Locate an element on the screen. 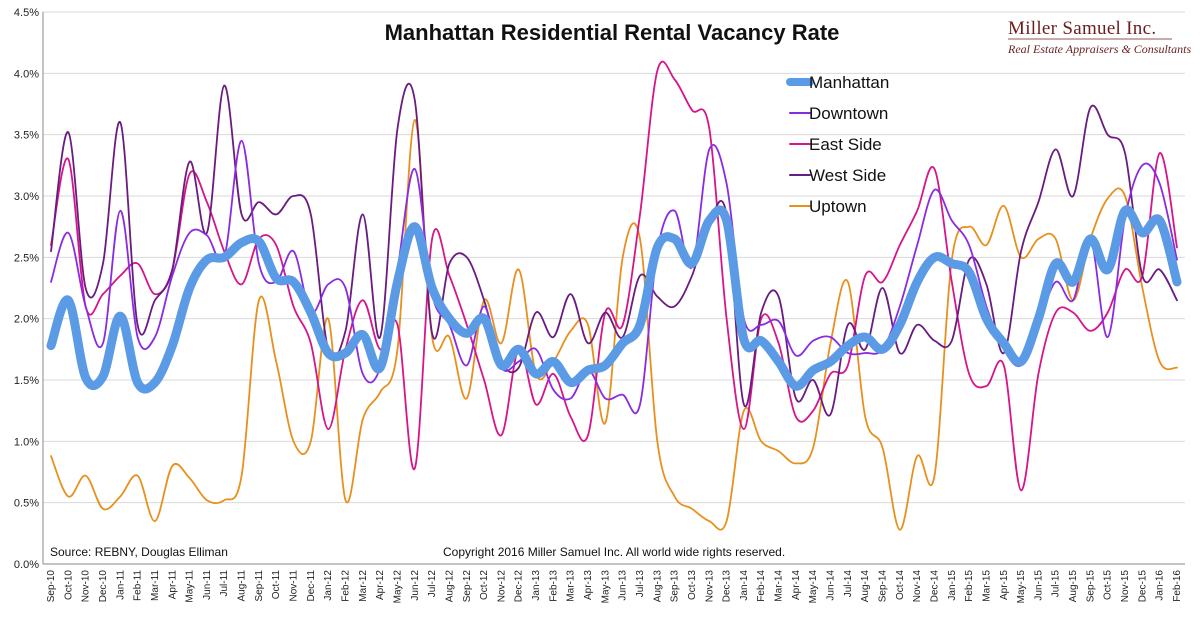 The height and width of the screenshot is (627, 1200). x-tick-label: Sep-14 is located at coordinates (883, 586).